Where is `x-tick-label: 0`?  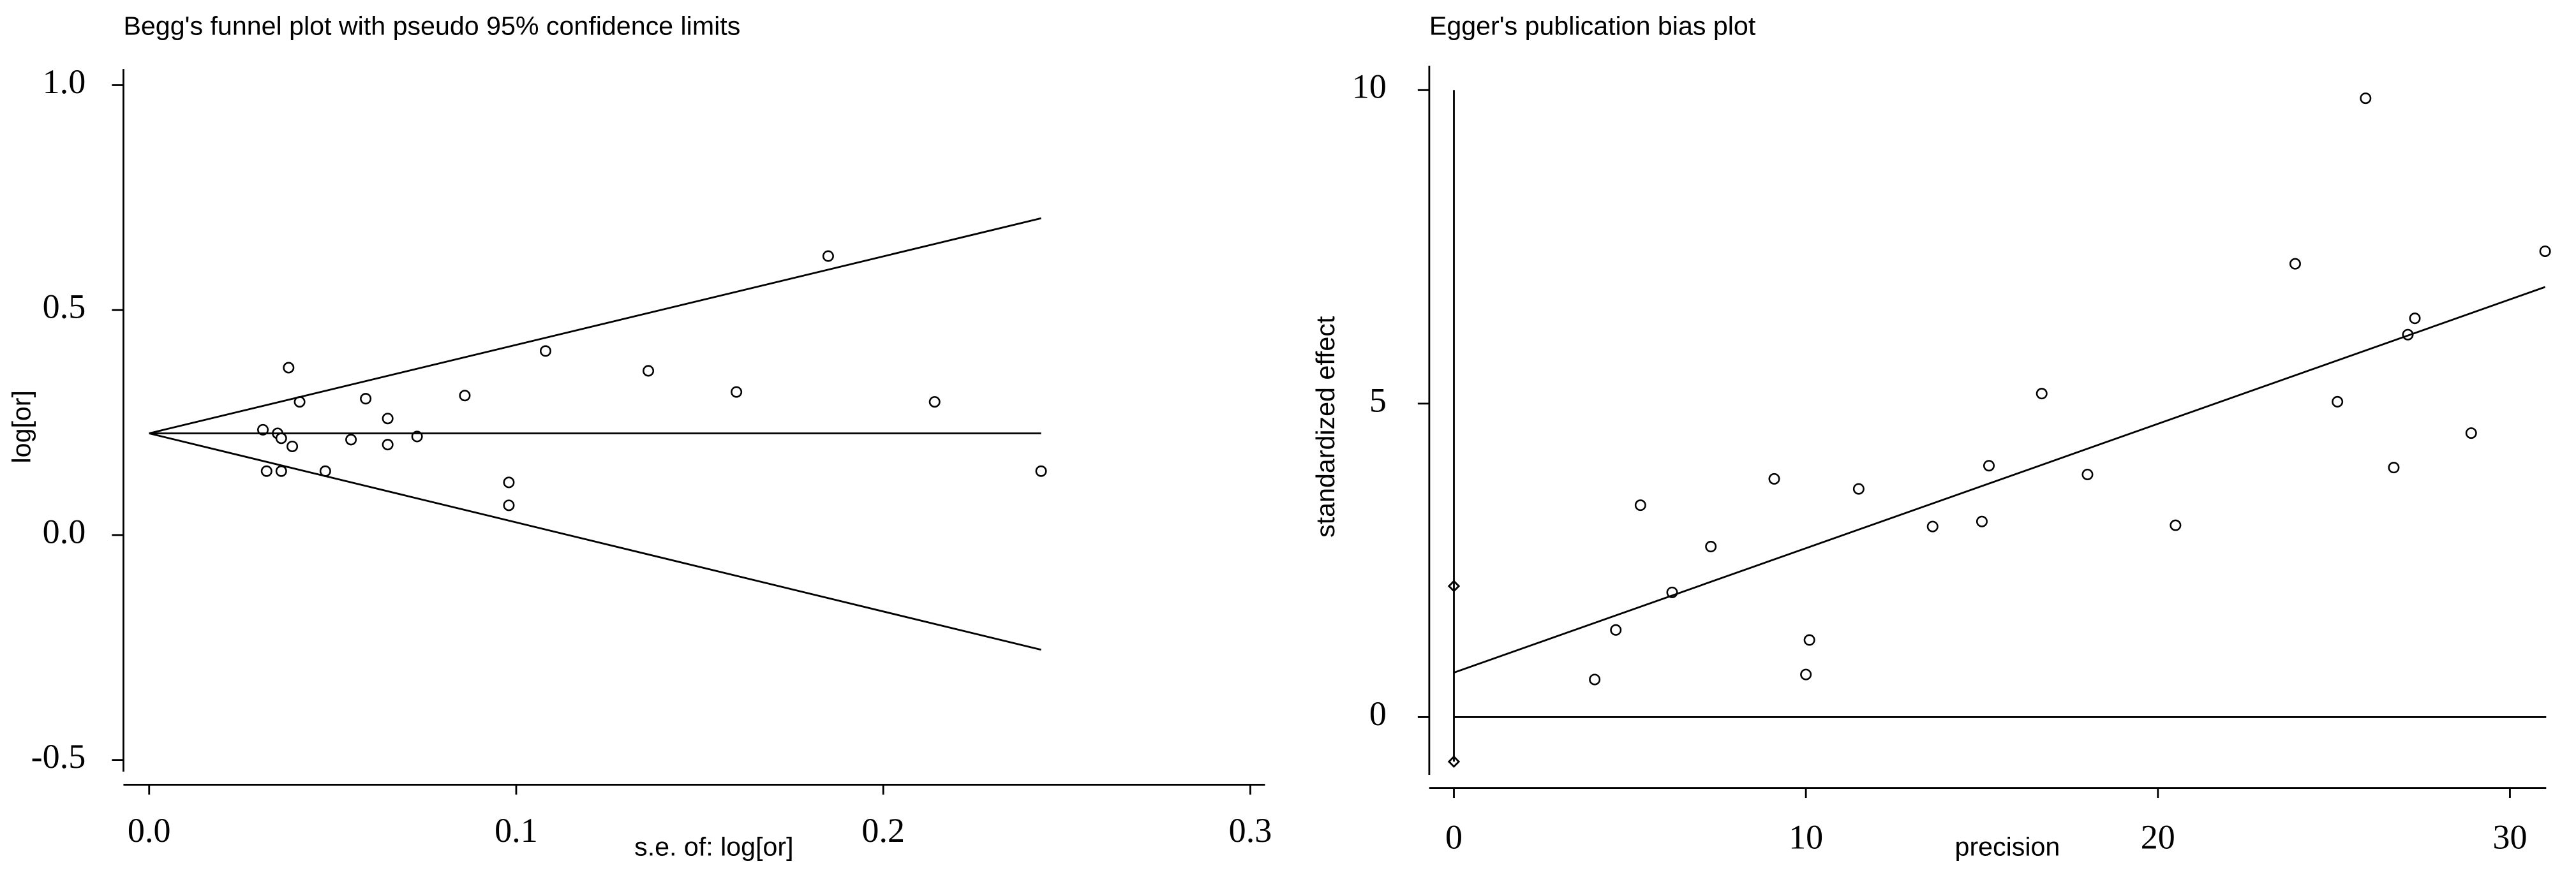 x-tick-label: 0 is located at coordinates (1454, 837).